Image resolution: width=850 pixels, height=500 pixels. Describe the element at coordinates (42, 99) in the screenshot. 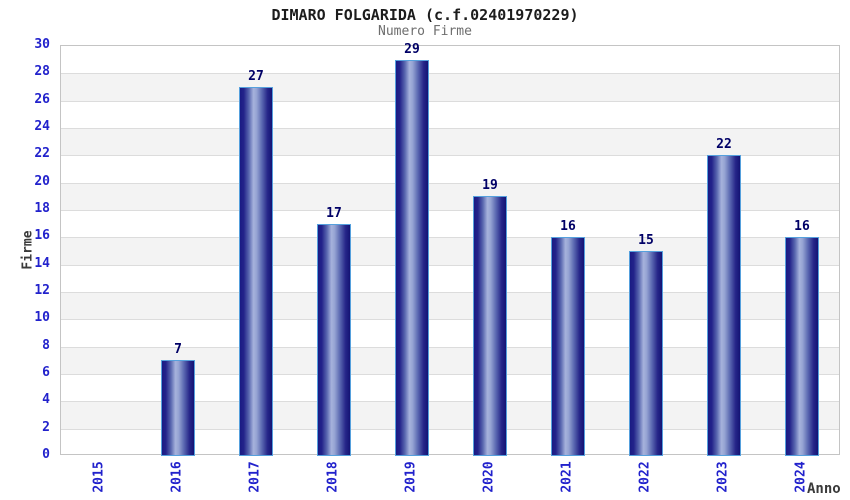

I see `y-tick-label: 26` at that location.